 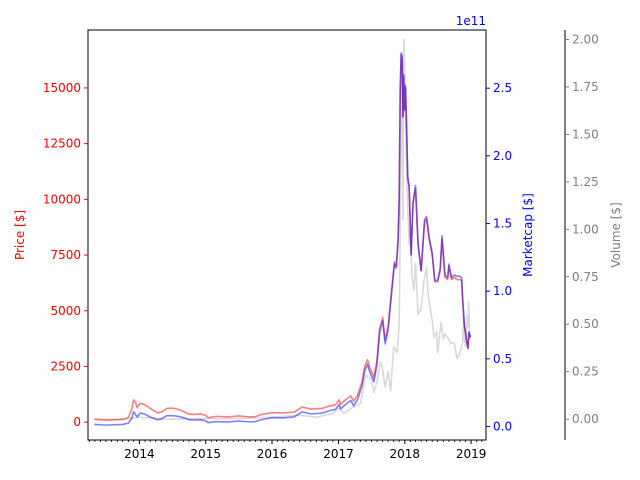 What do you see at coordinates (405, 454) in the screenshot?
I see `x-tick-label: 2018` at bounding box center [405, 454].